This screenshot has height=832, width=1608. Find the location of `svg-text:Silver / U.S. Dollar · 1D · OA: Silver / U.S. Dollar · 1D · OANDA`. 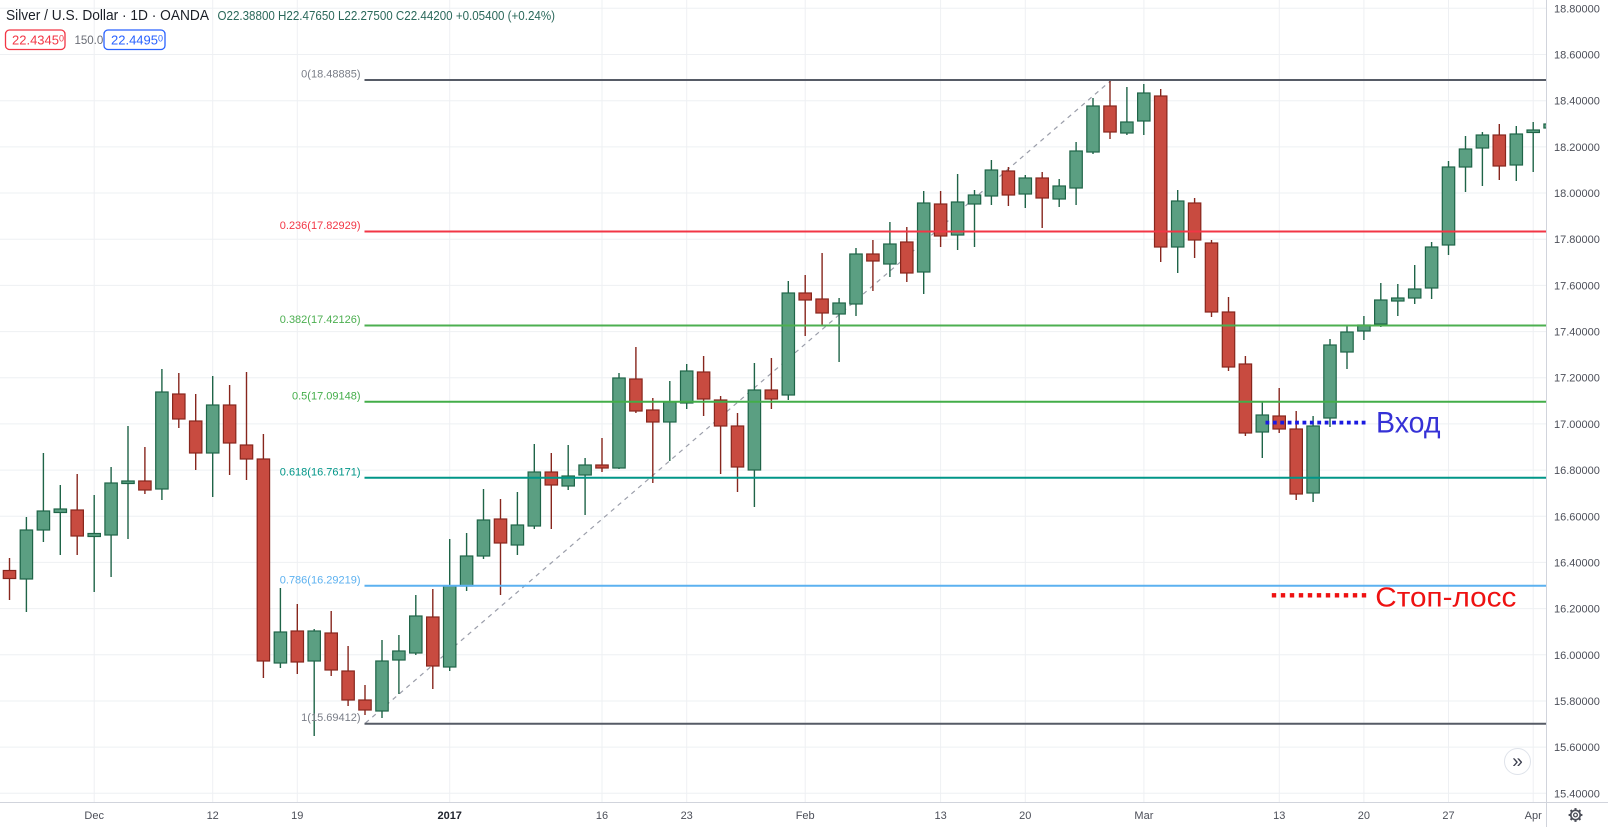

svg-text:Silver / U.S. Dollar · 1D · OA: Silver / U.S. Dollar · 1D · OANDA is located at coordinates (107, 15).